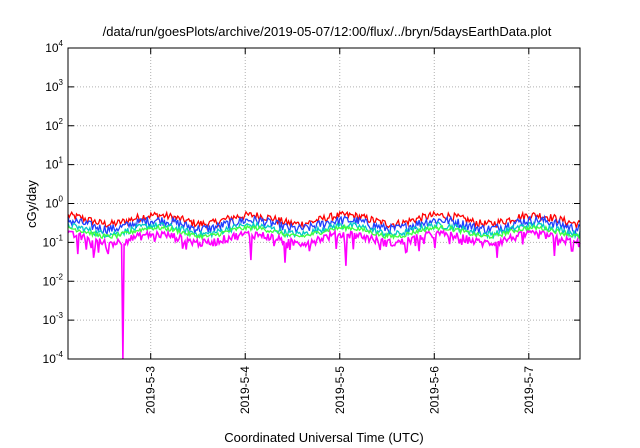 The image size is (640, 448). What do you see at coordinates (31, 204) in the screenshot?
I see `y-axis-label: cGy/day` at bounding box center [31, 204].